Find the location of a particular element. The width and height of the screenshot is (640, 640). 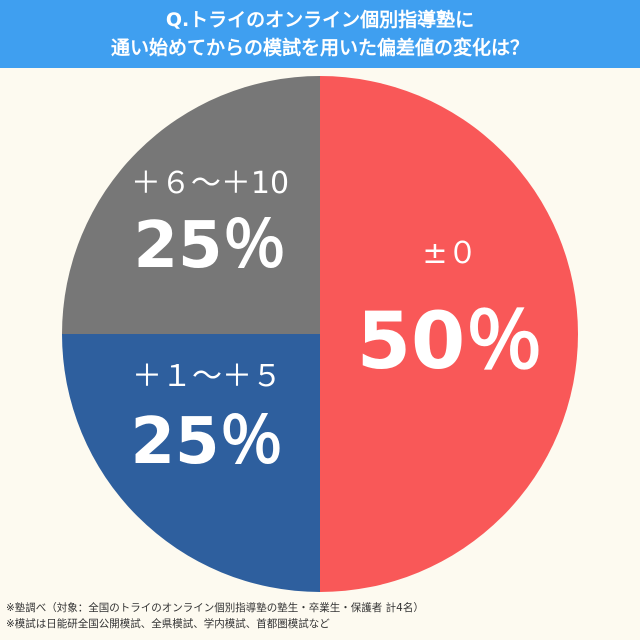

slice-value-label: 50％ is located at coordinates (450, 342).